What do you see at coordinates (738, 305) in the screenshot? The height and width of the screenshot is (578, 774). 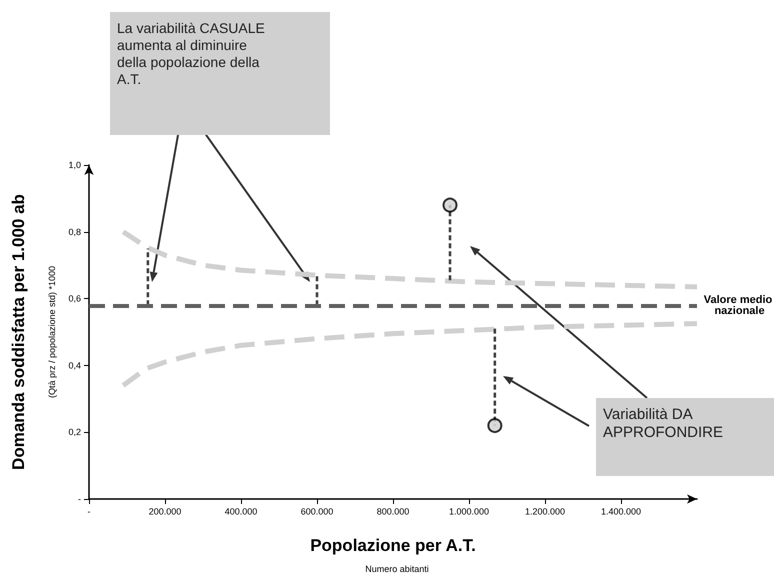 I see `ref-line-label: Valore medio nazionale` at bounding box center [738, 305].